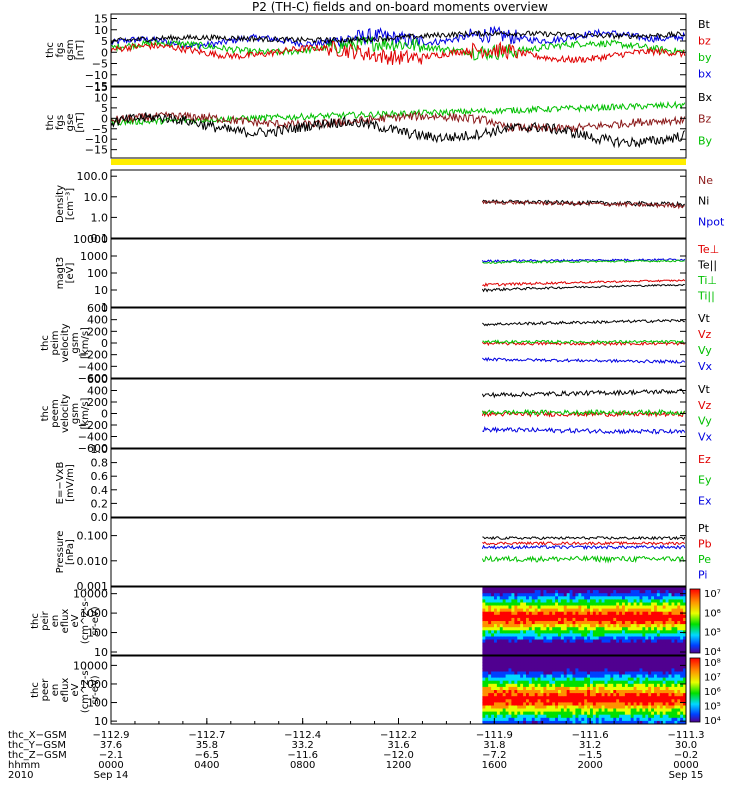 The image size is (750, 800). I want to click on y-axis-label: en, so click(55, 690).